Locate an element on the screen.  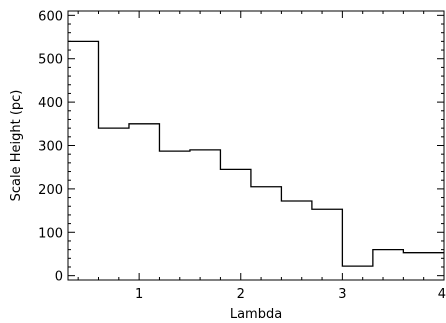
x-tick-label: 4 is located at coordinates (442, 294).